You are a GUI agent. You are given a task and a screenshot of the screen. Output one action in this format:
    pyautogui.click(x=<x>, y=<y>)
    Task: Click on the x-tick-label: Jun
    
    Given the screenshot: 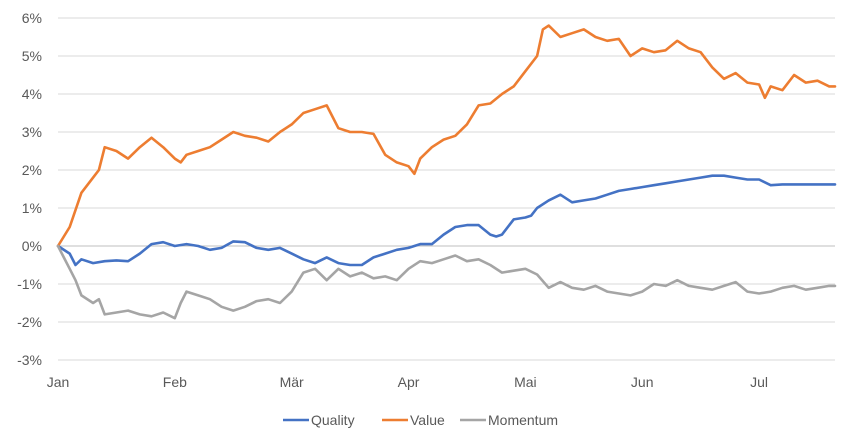 What is the action you would take?
    pyautogui.click(x=642, y=382)
    